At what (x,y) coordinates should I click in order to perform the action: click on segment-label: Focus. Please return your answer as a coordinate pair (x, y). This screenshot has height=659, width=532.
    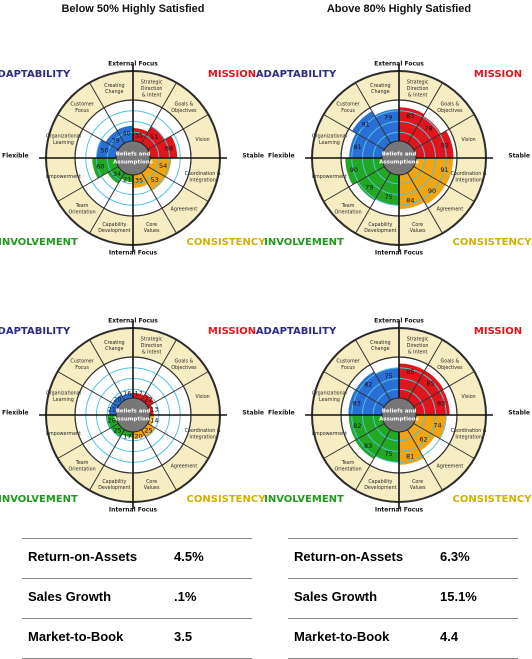
    Looking at the image, I should click on (82, 368).